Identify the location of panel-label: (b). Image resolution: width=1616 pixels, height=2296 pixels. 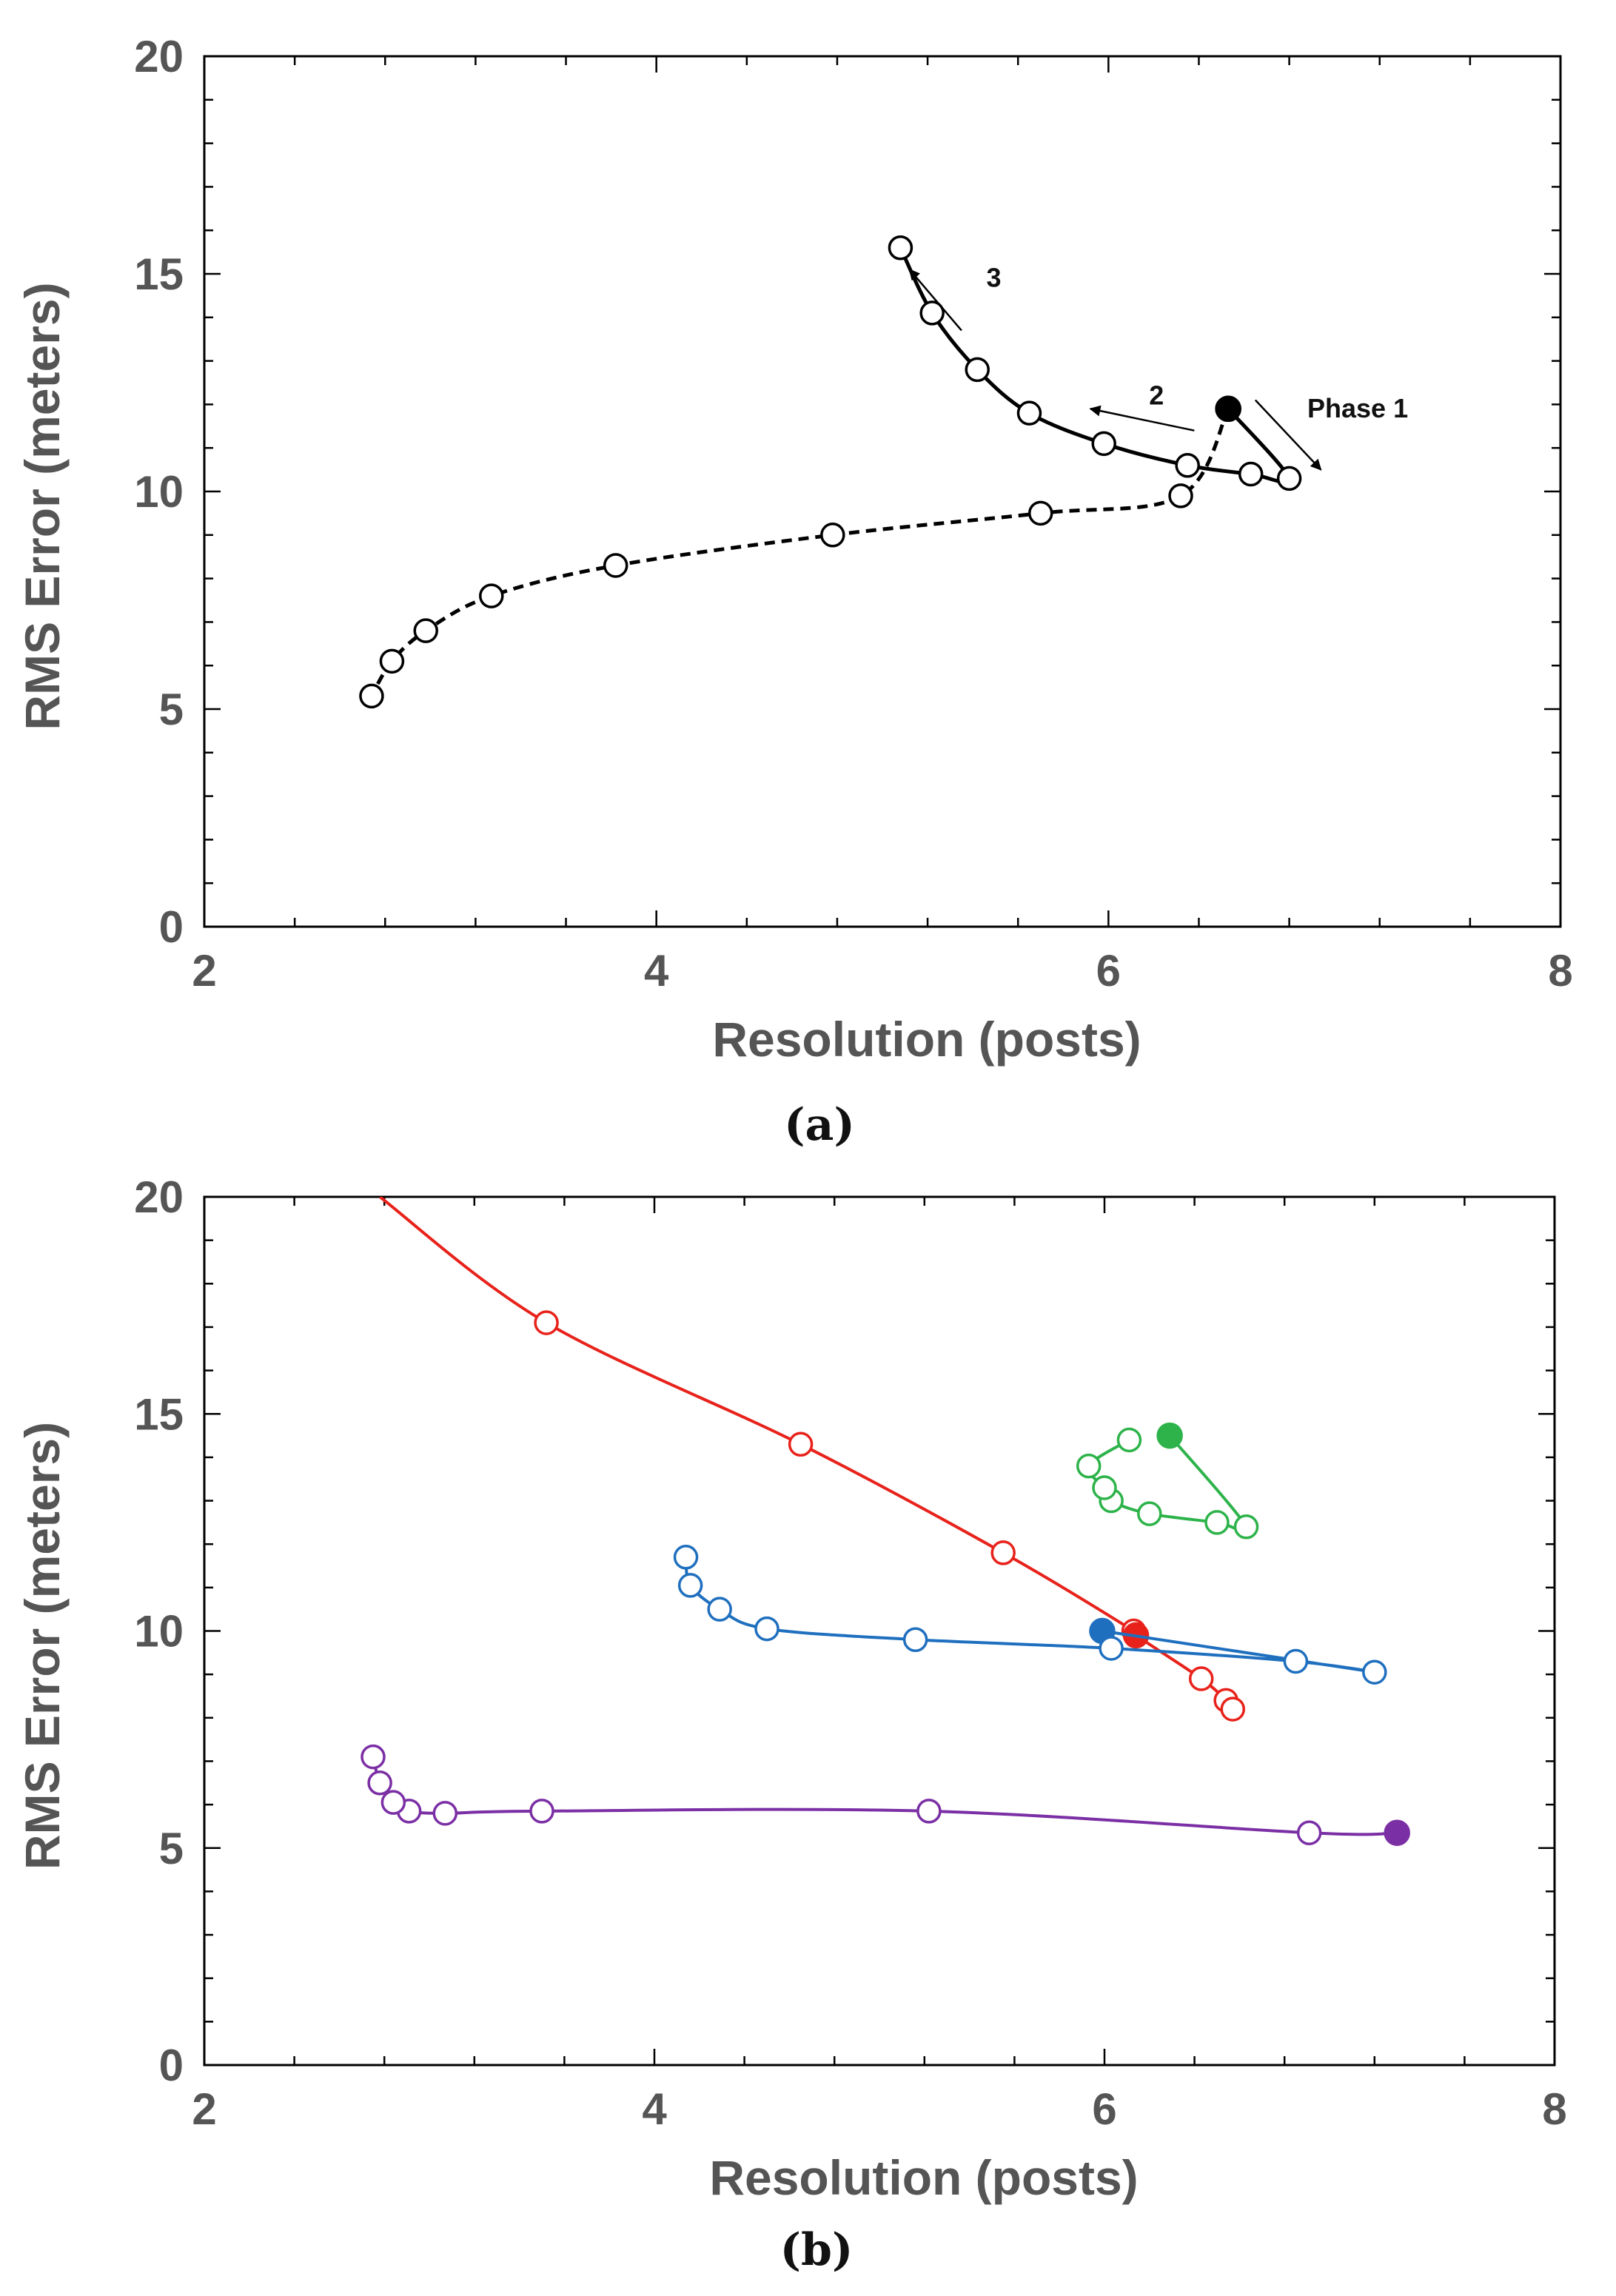
(817, 2250).